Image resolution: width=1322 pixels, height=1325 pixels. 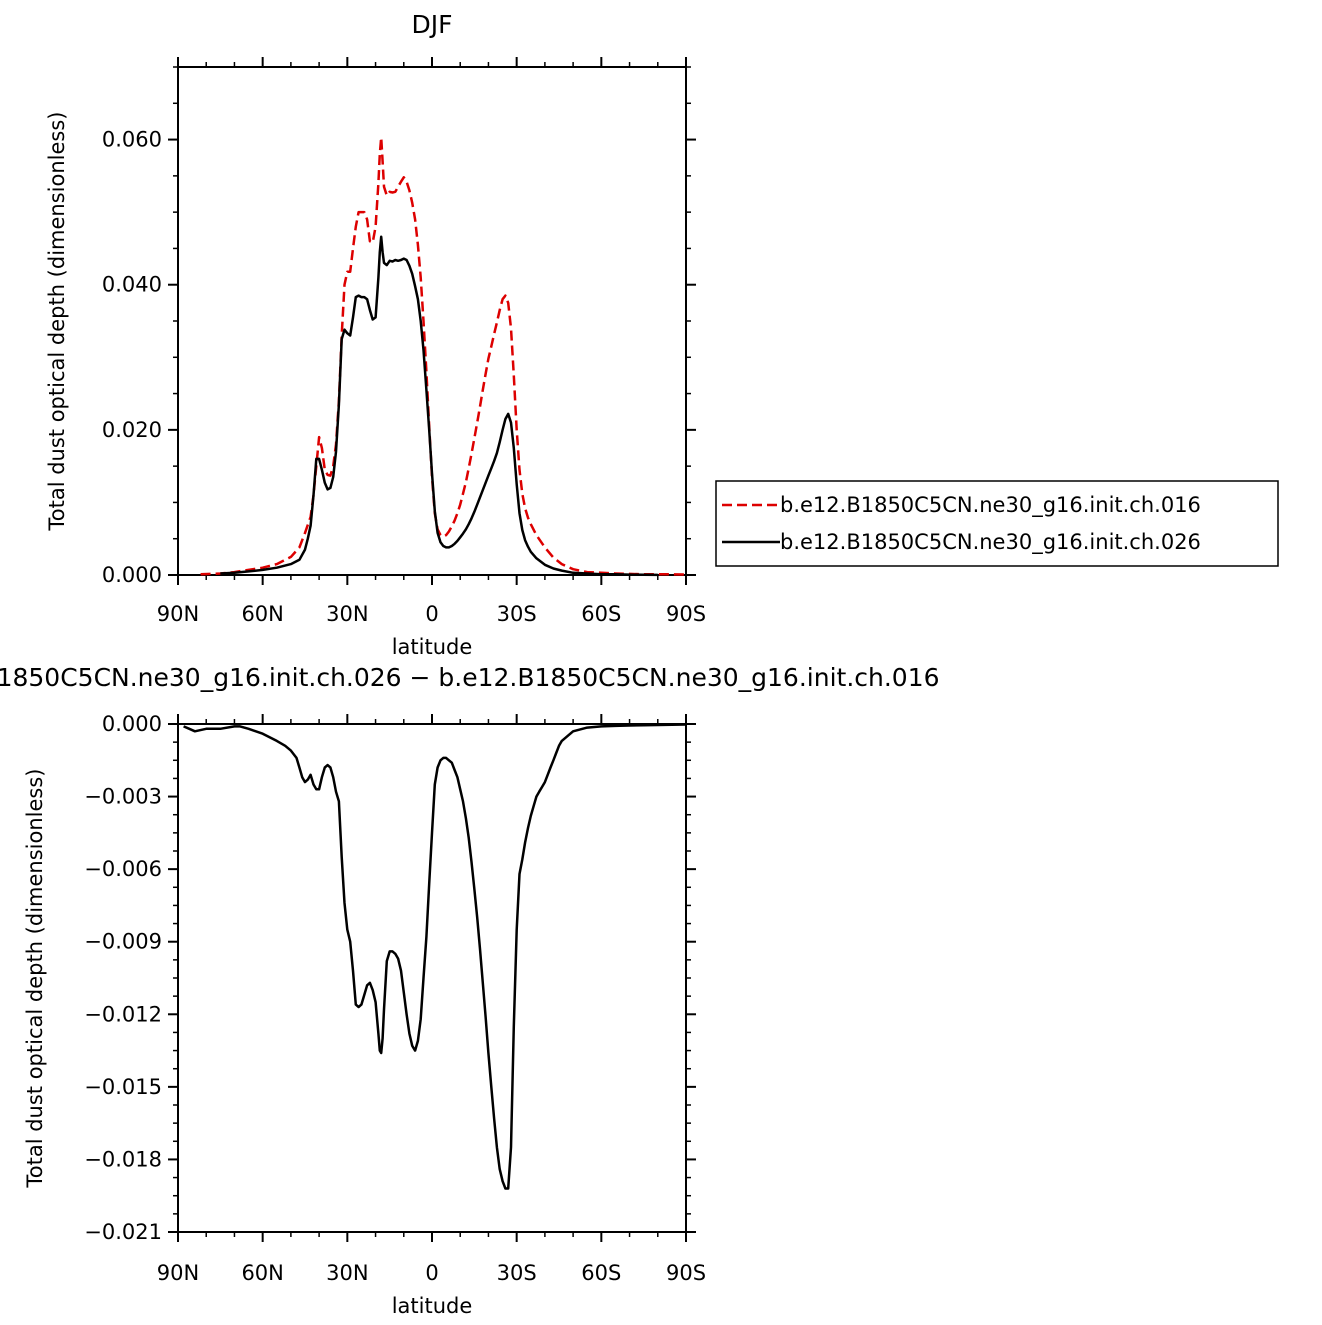 What do you see at coordinates (123, 942) in the screenshot?
I see `y-tick-label: −0.009` at bounding box center [123, 942].